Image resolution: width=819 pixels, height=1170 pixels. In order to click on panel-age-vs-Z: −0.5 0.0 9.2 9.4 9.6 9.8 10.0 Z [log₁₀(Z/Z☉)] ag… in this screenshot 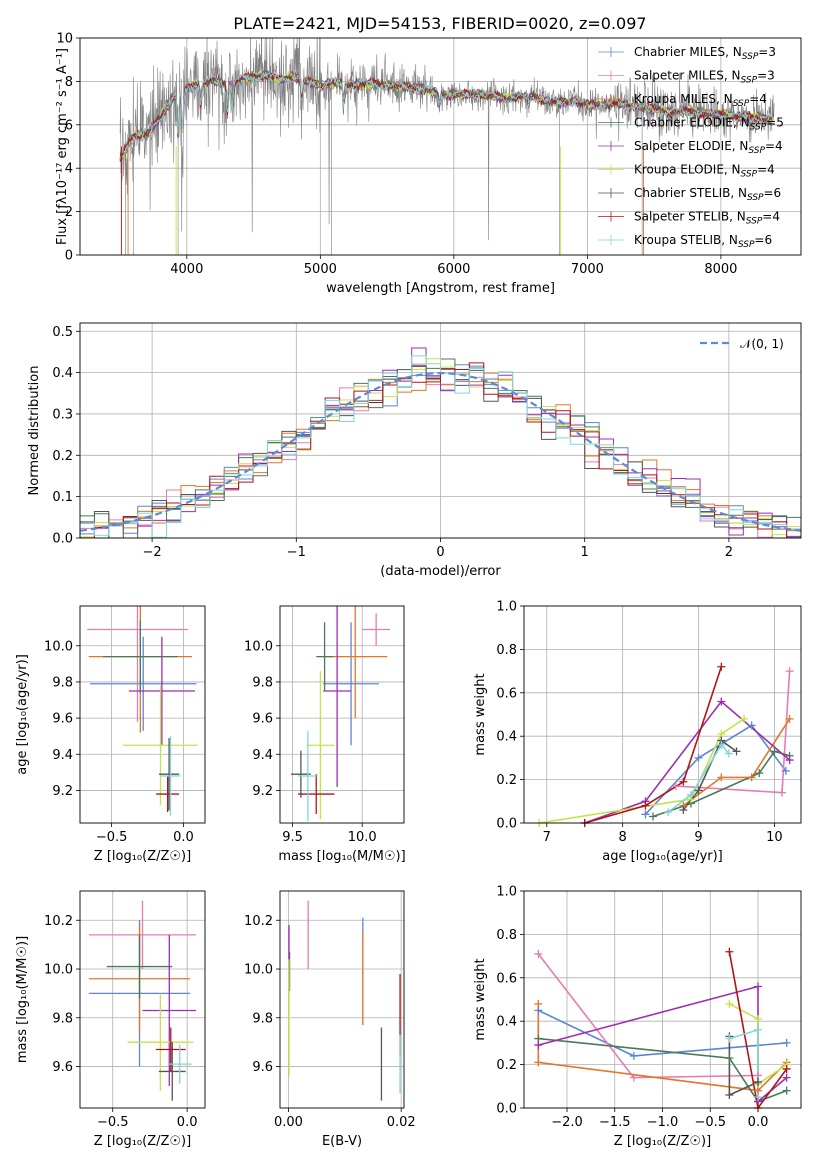, I will do `click(110, 734)`.